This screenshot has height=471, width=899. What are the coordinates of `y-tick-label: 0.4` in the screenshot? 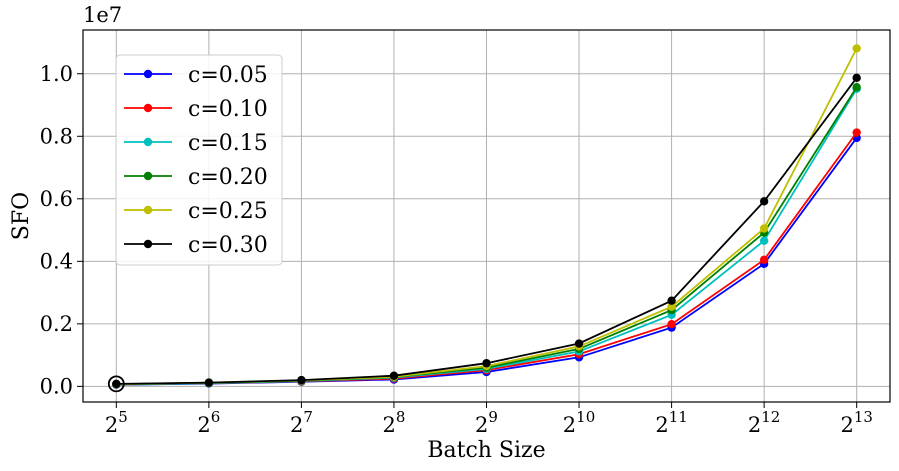 It's located at (56, 261).